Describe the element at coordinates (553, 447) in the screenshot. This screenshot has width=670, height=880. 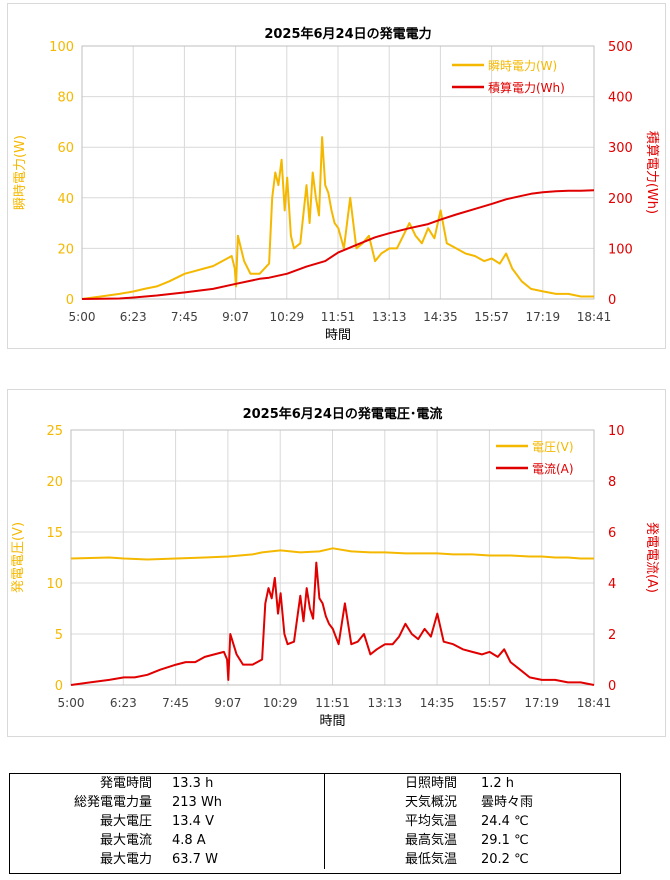
I see `legend-label: 電圧(V)` at that location.